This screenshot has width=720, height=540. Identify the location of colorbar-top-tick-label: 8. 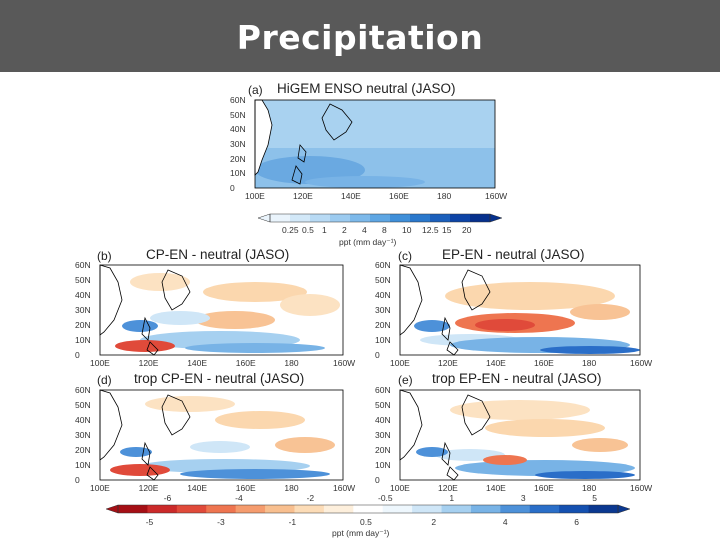
(384, 230).